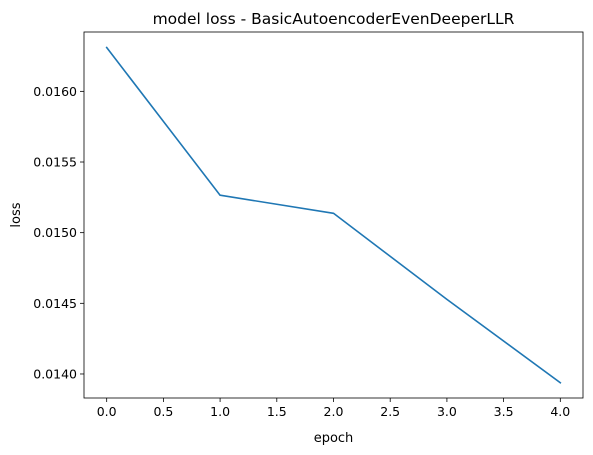  I want to click on y-tick-label: 0.0155, so click(55, 162).